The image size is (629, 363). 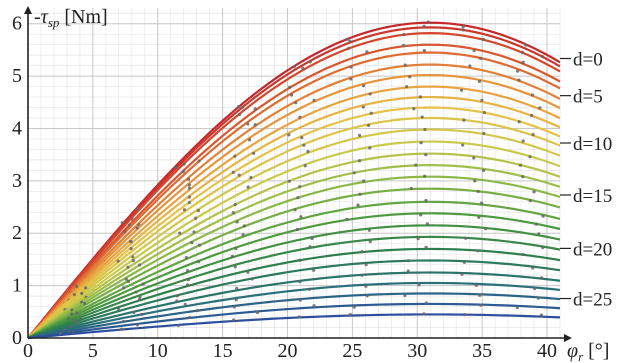 What do you see at coordinates (236, 300) in the screenshot?
I see `marker-d24` at bounding box center [236, 300].